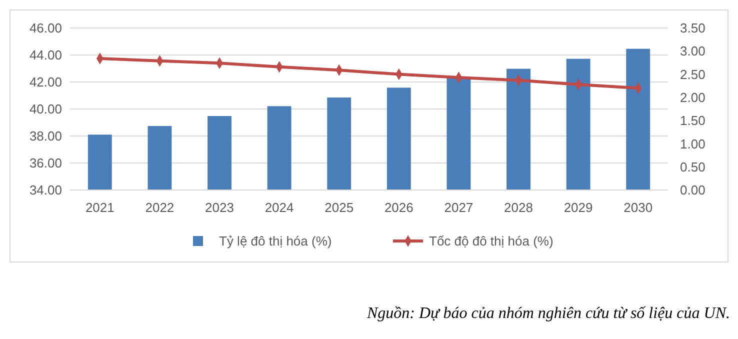  I want to click on y-tick-label: 46.00, so click(45, 28).